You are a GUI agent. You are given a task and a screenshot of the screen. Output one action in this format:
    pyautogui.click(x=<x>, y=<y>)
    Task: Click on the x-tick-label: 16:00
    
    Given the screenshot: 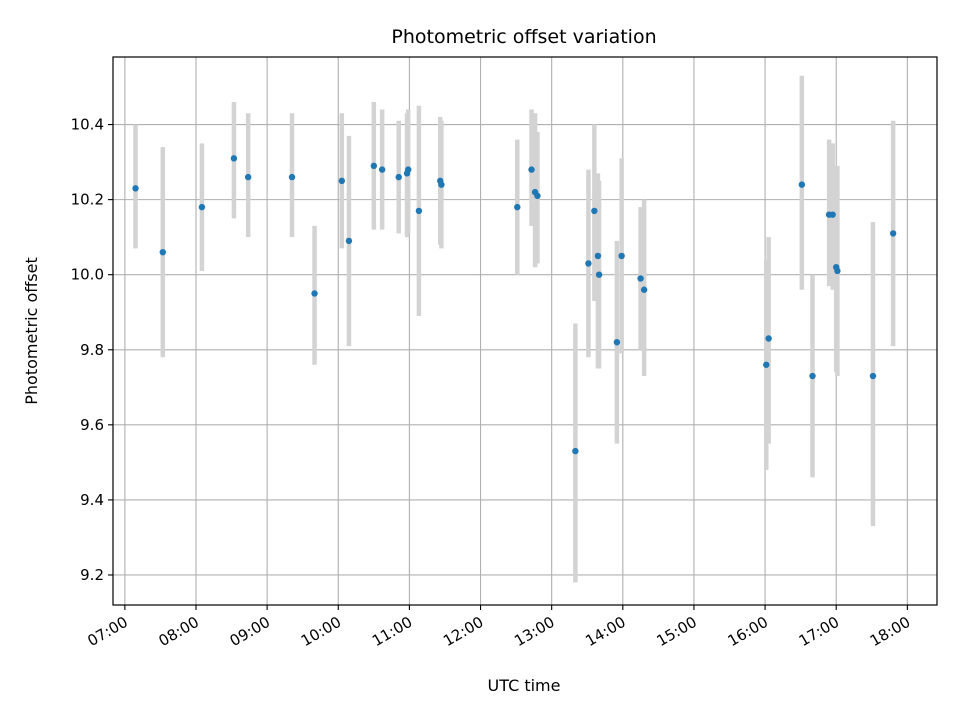 What is the action you would take?
    pyautogui.click(x=748, y=631)
    